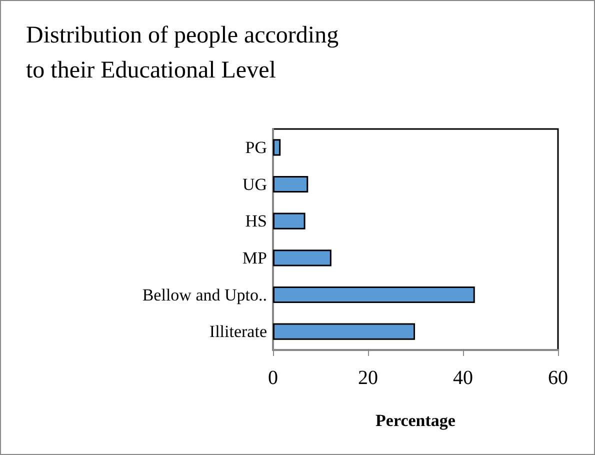  What do you see at coordinates (558, 378) in the screenshot?
I see `x-tick-label: 60` at bounding box center [558, 378].